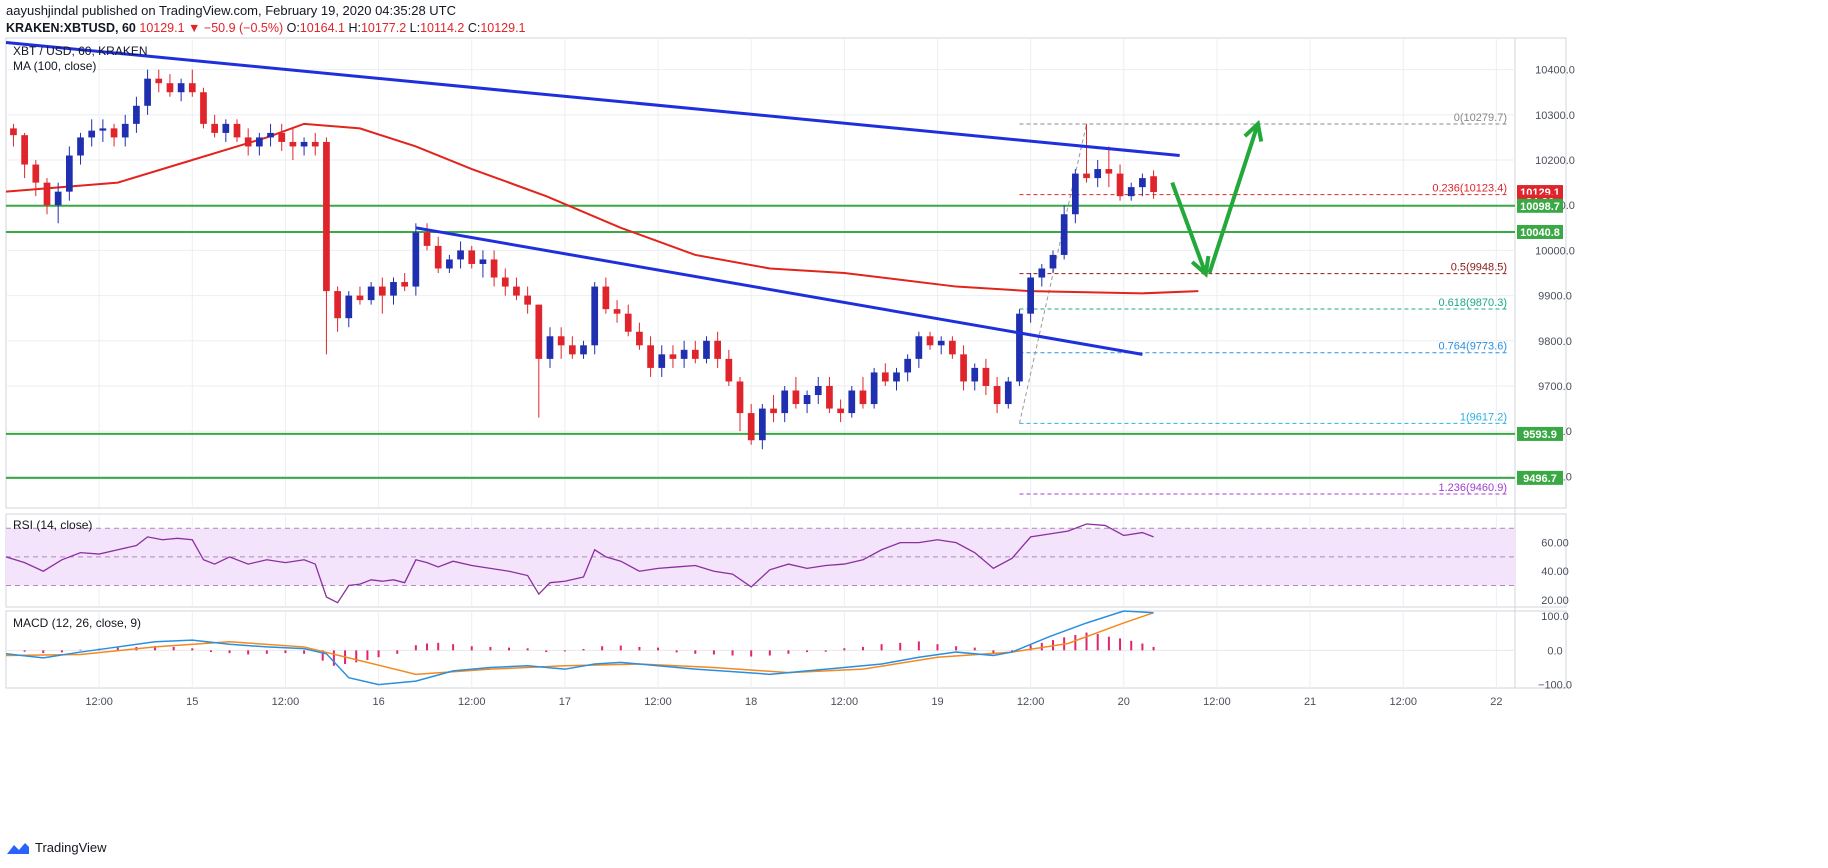 The height and width of the screenshot is (868, 1828). Describe the element at coordinates (1233, 198) in the screenshot. I see `up-arrow` at that location.